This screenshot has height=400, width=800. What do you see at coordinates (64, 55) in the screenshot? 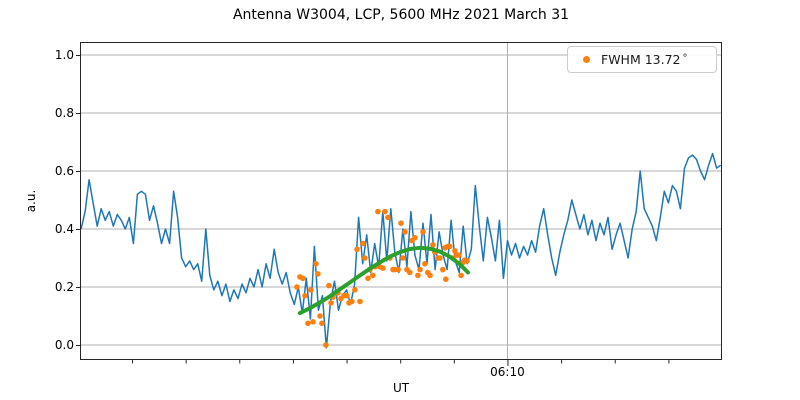
I see `y-tick-label: 1.0` at bounding box center [64, 55].